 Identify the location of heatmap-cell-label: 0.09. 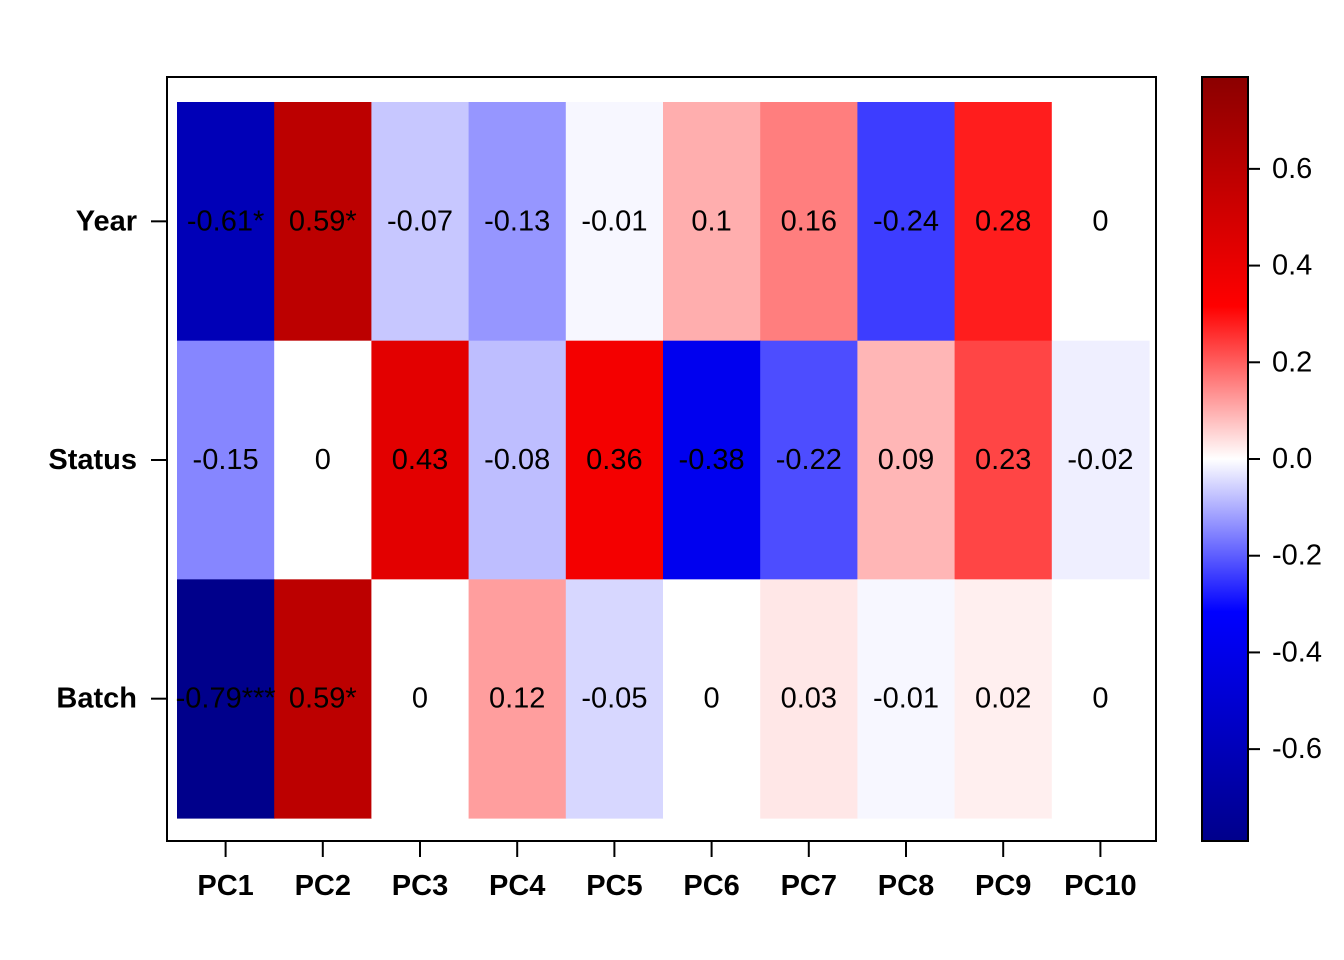
(906, 460).